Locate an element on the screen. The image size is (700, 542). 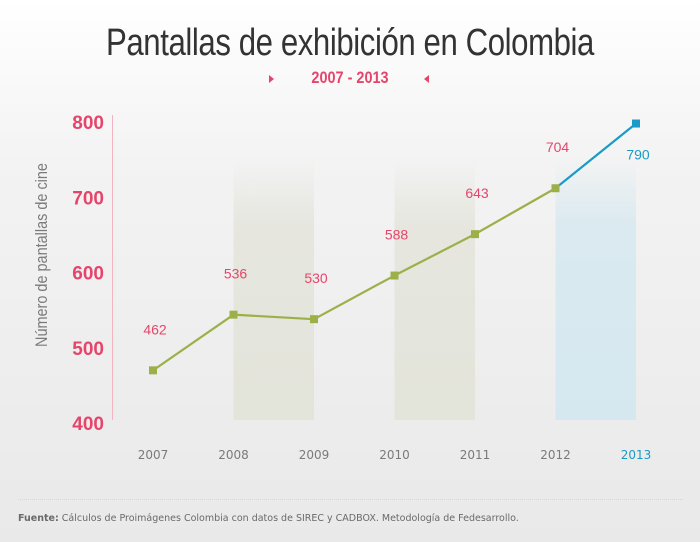
y-tick-label: 400 is located at coordinates (88, 424).